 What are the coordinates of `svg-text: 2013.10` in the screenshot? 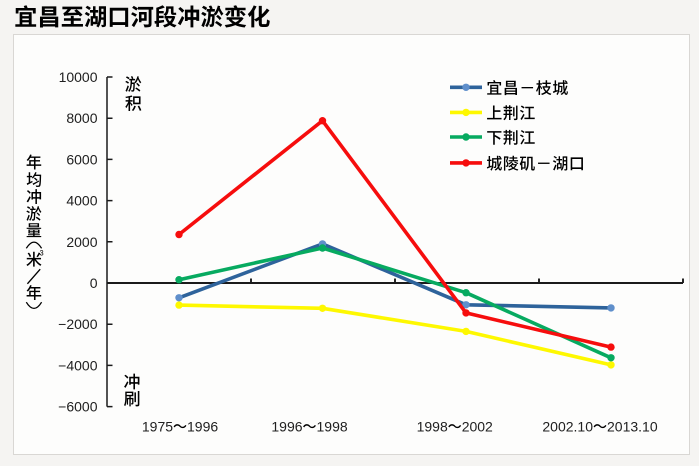 It's located at (632, 427).